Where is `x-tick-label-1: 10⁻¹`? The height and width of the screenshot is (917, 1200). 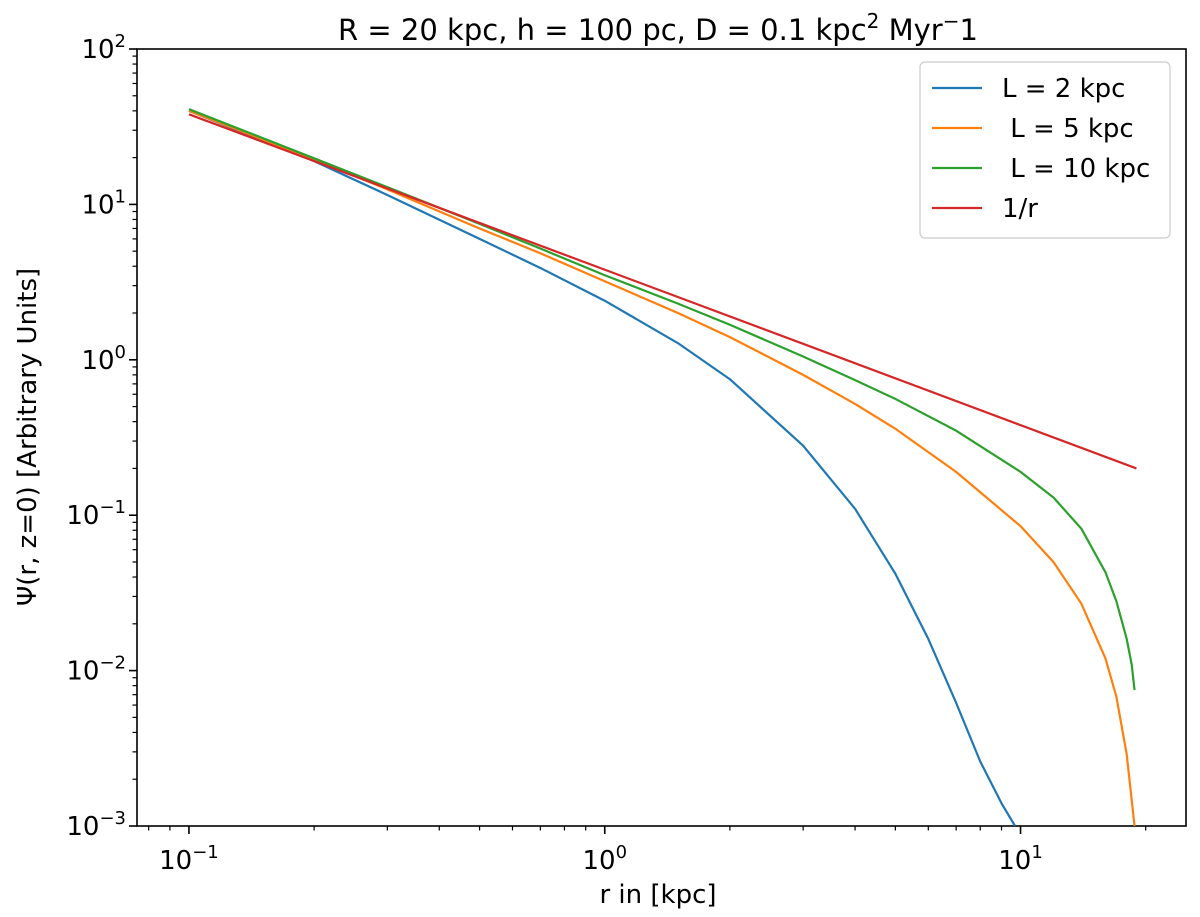 x-tick-label-1: 10⁻¹ is located at coordinates (189, 859).